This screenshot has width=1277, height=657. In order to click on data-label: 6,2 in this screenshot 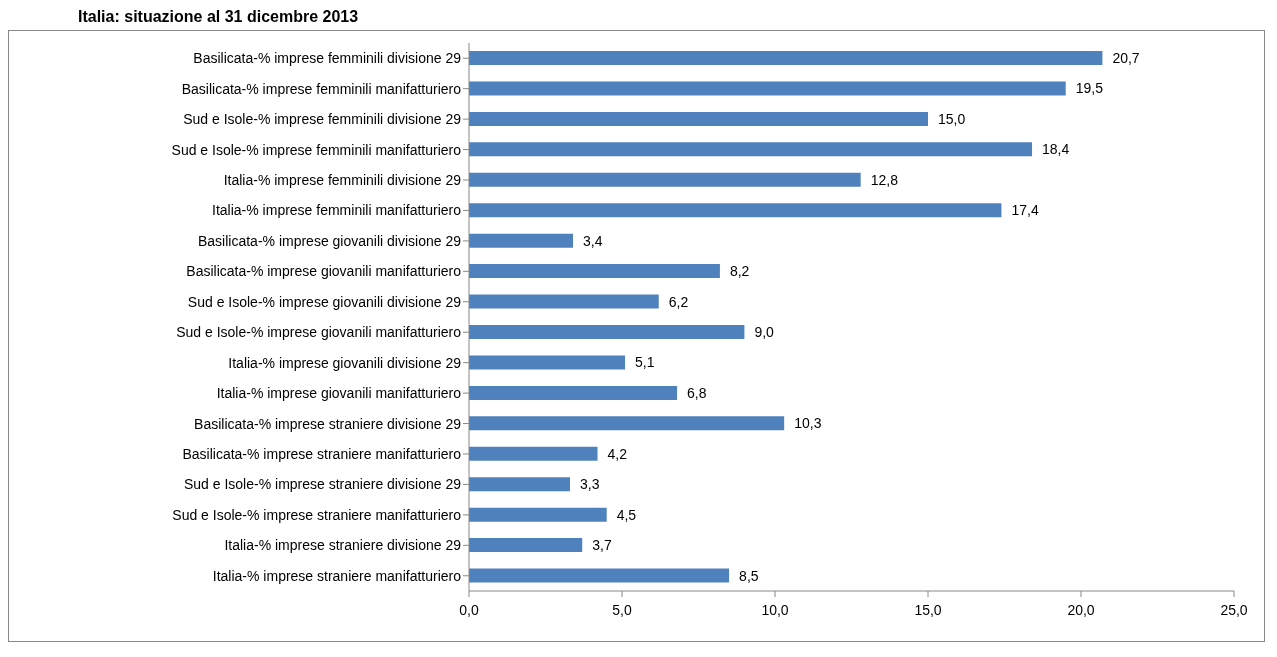, I will do `click(678, 301)`.